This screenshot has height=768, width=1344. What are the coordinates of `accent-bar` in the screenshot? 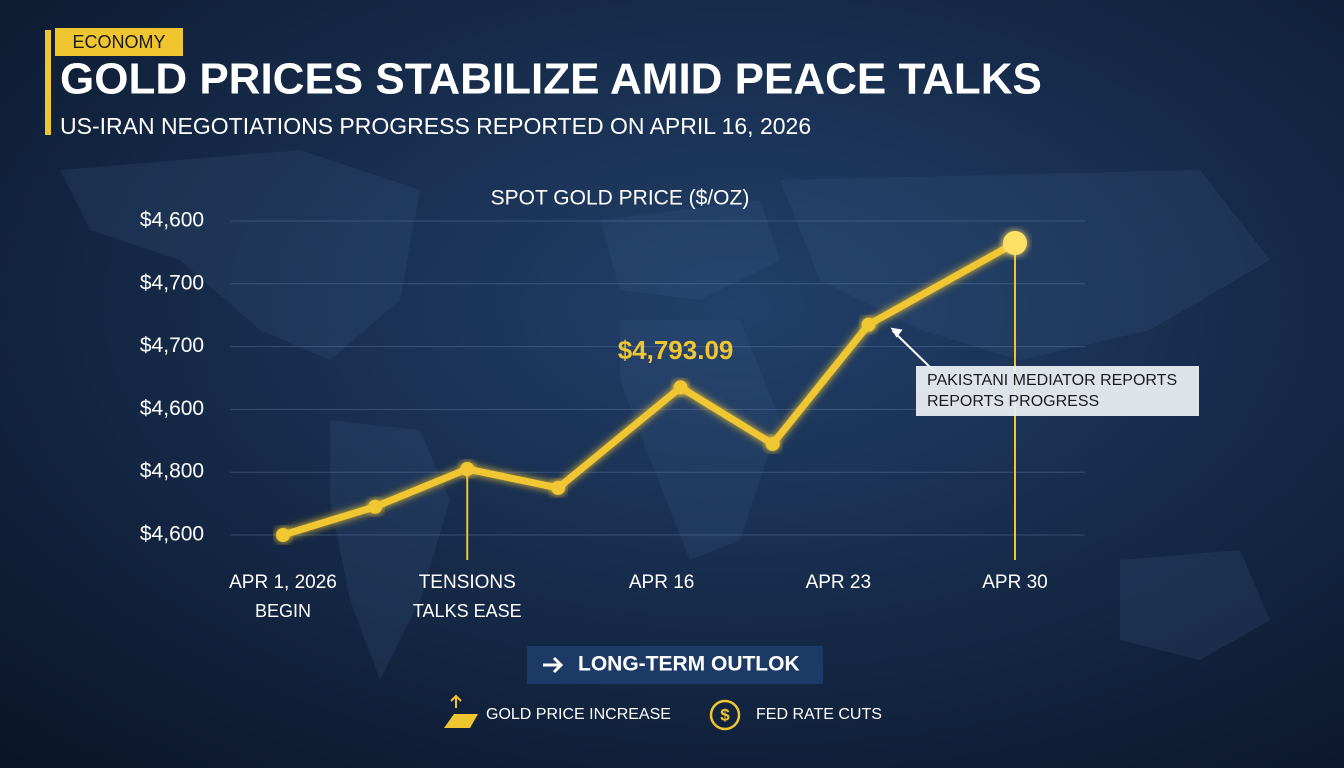 It's located at (48, 82).